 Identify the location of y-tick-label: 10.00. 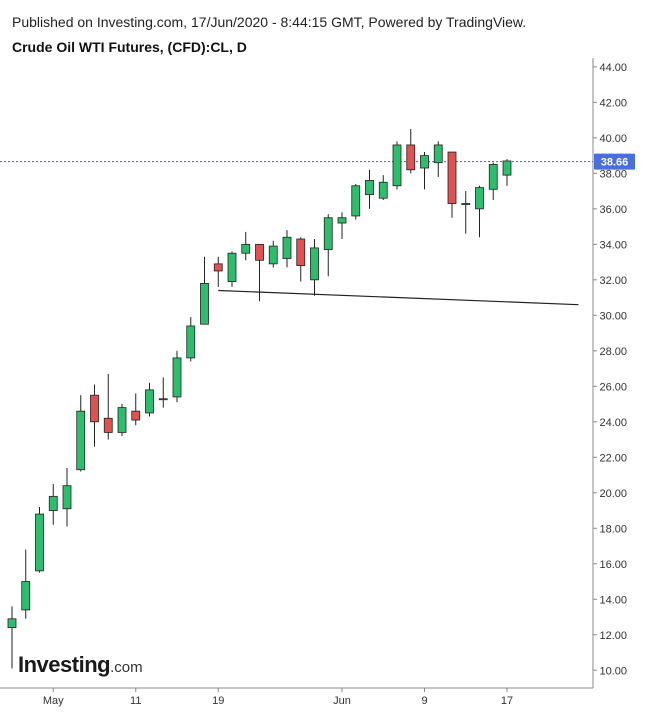
(613, 671).